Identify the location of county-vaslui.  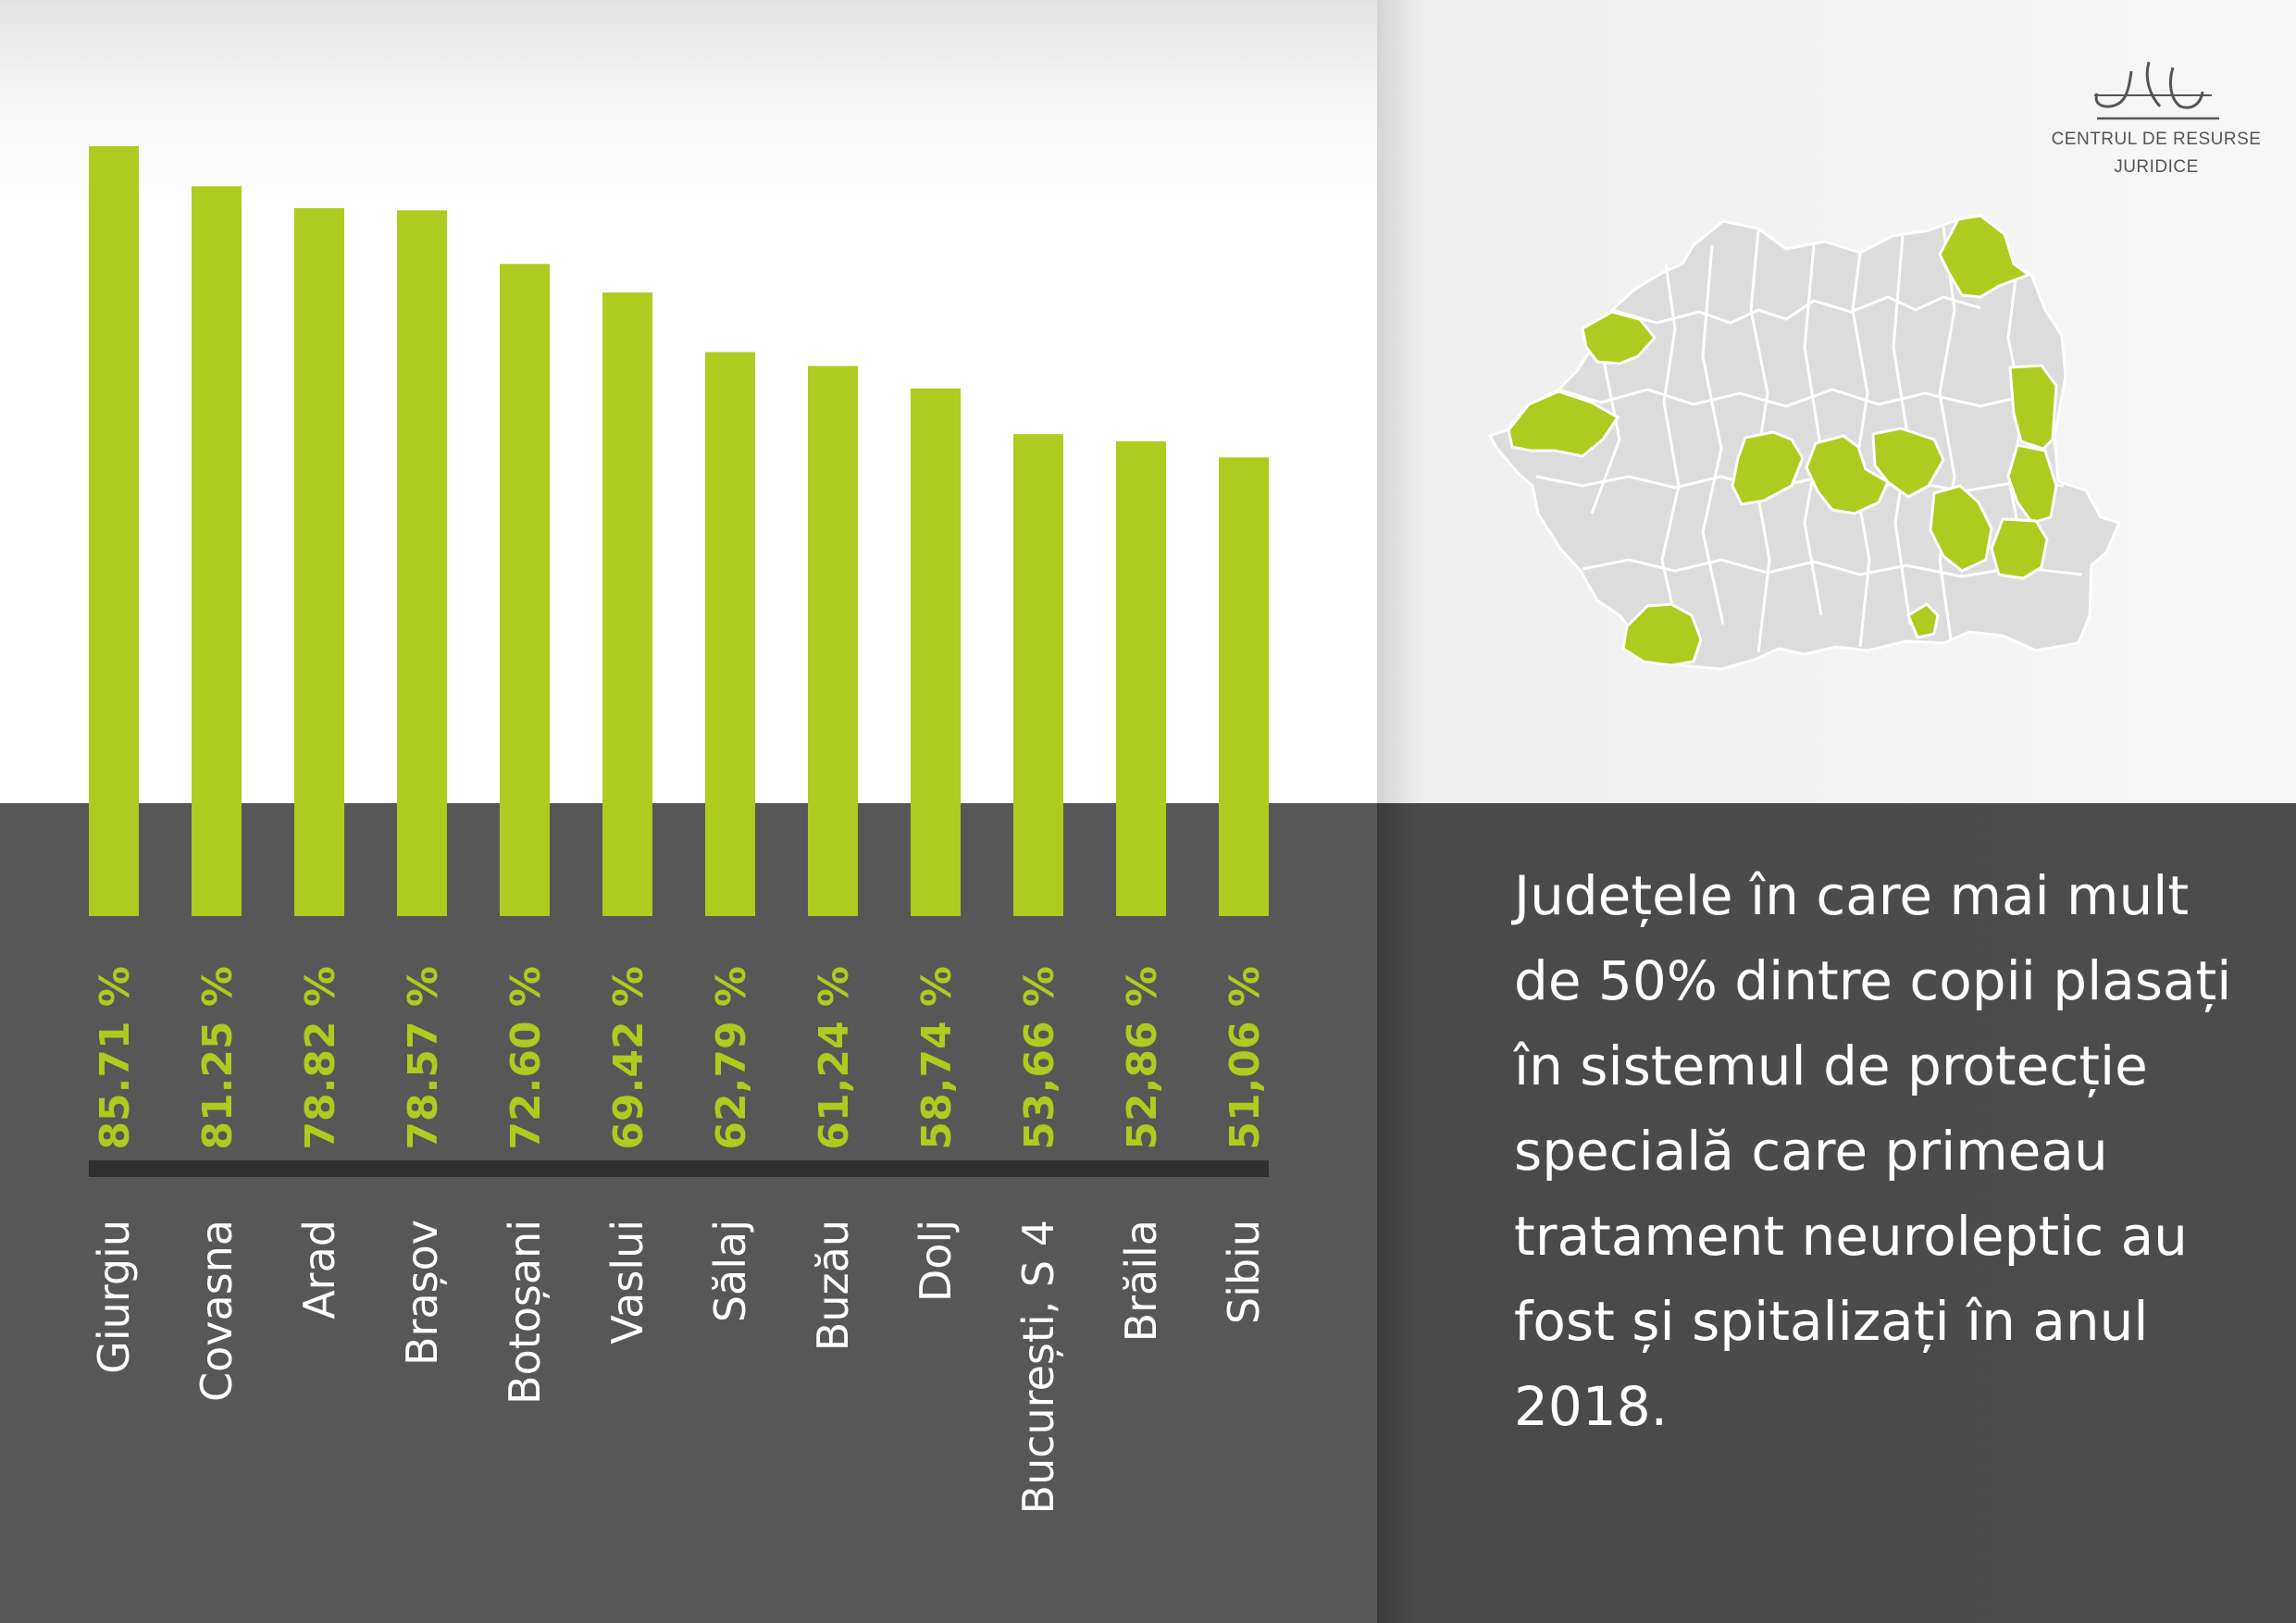
(2033, 407).